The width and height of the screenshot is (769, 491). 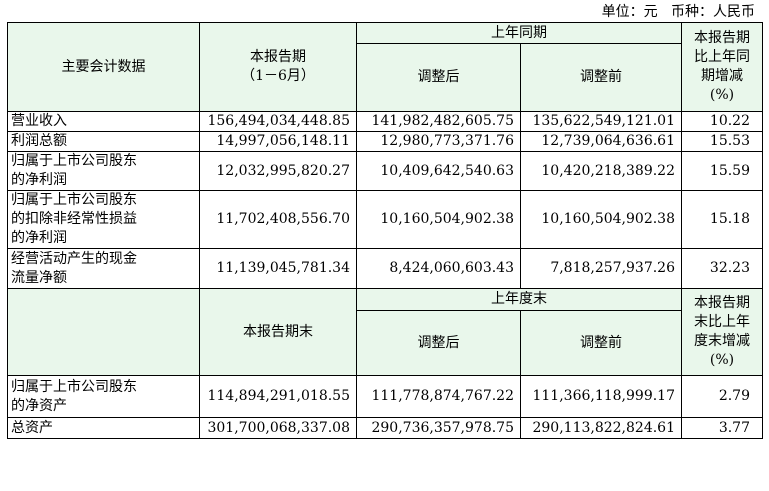 What do you see at coordinates (722, 360) in the screenshot?
I see `header-change-line4: (%)` at bounding box center [722, 360].